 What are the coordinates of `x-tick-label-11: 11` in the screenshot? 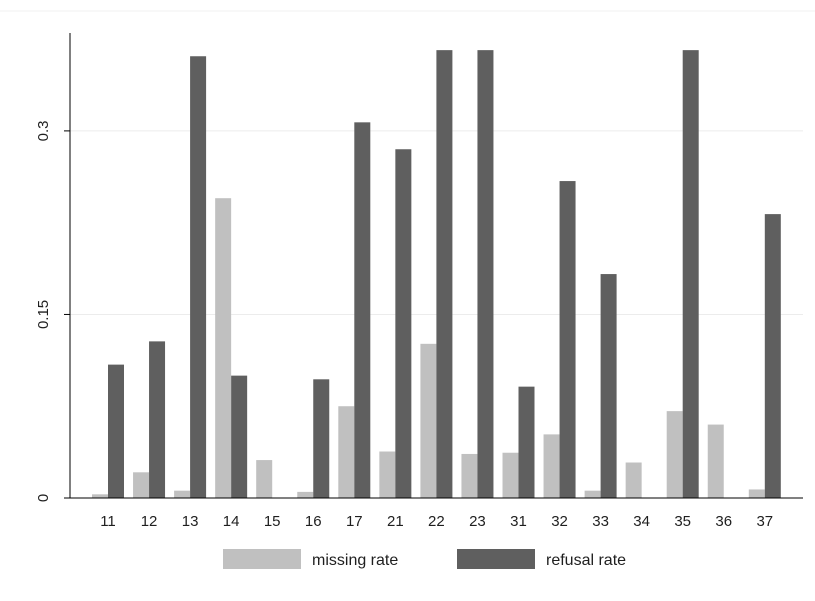 It's located at (108, 521).